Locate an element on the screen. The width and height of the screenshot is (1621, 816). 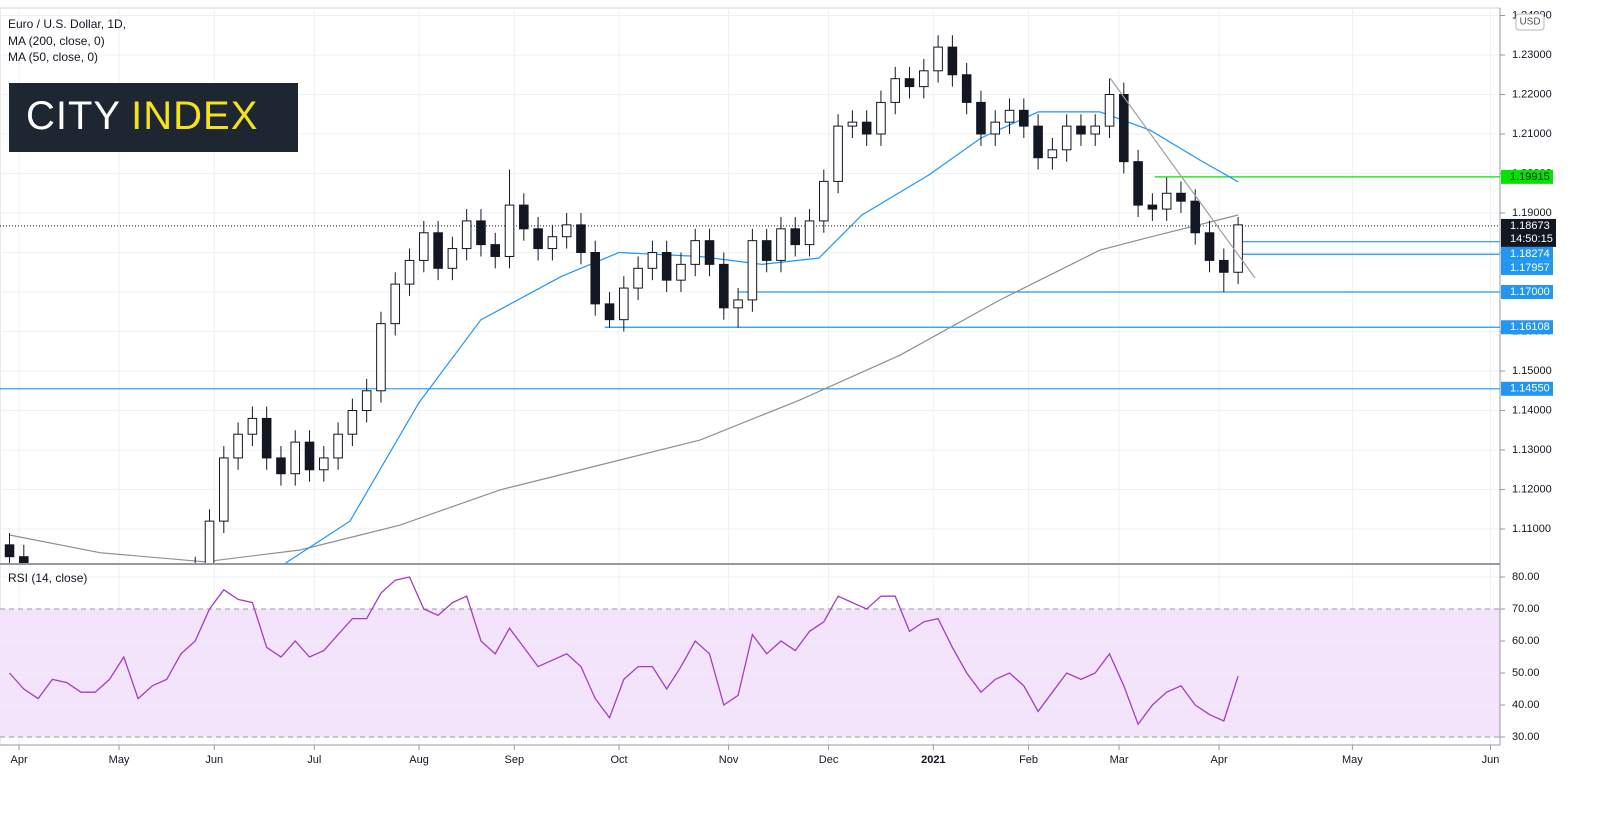
y-tick-label: 1.11000 is located at coordinates (1531, 529).